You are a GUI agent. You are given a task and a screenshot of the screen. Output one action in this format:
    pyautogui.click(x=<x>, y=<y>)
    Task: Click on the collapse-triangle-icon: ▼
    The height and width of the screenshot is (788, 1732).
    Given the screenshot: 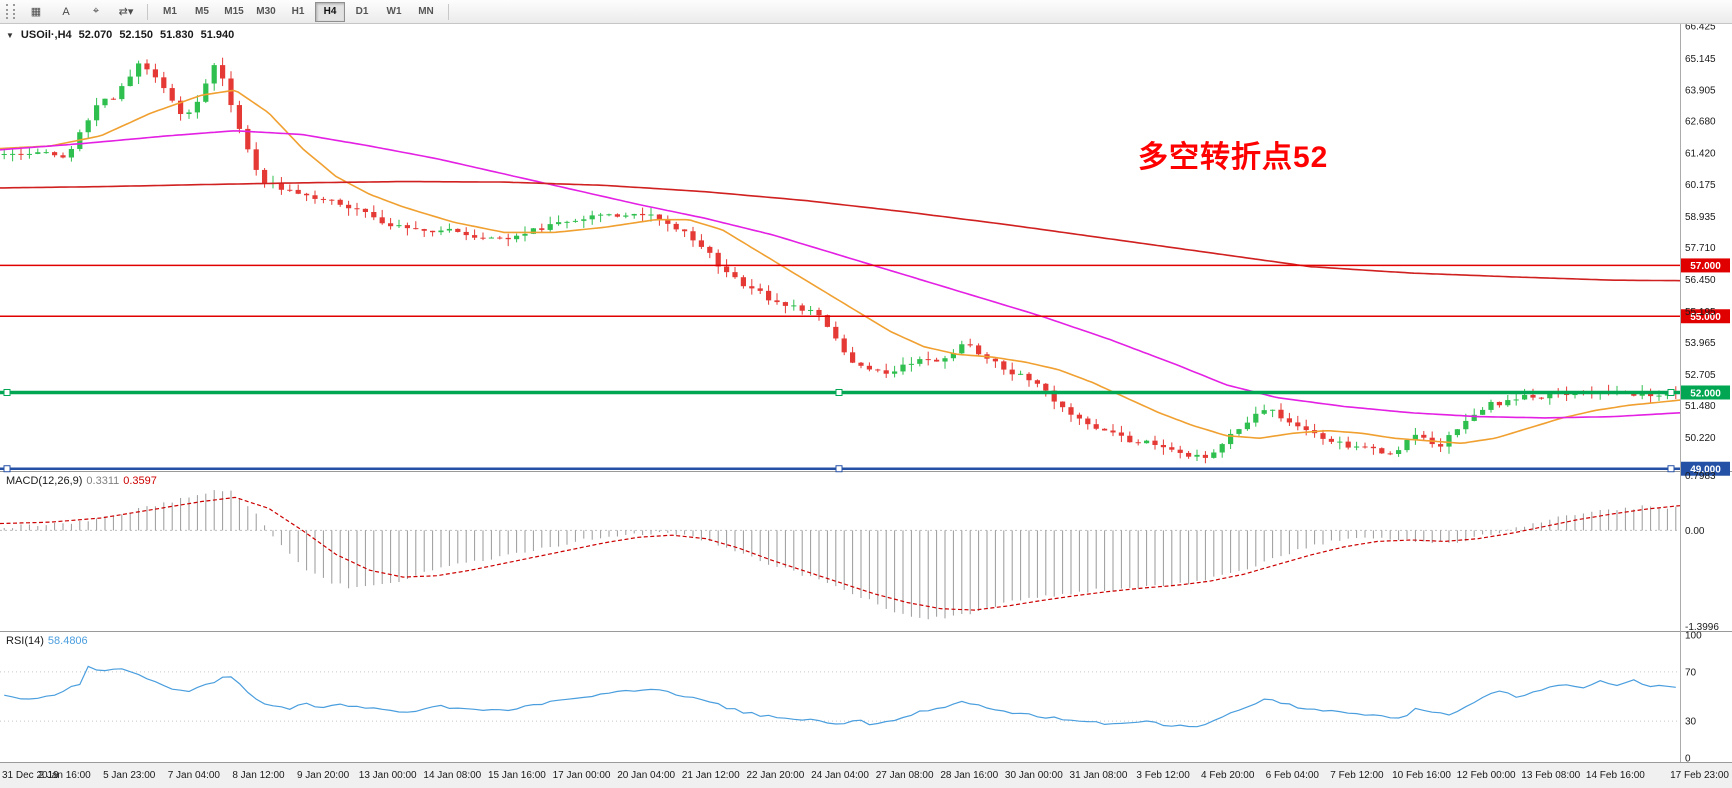 What is the action you would take?
    pyautogui.click(x=10, y=35)
    